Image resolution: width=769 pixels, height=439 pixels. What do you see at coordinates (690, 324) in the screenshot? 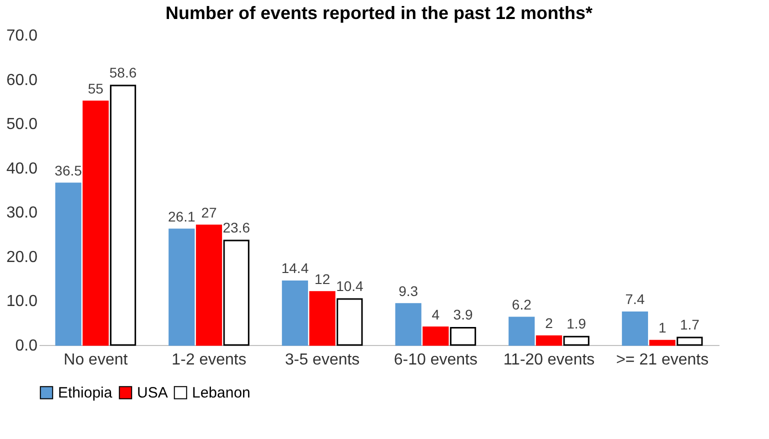
I see `data-label: 1.7` at bounding box center [690, 324].